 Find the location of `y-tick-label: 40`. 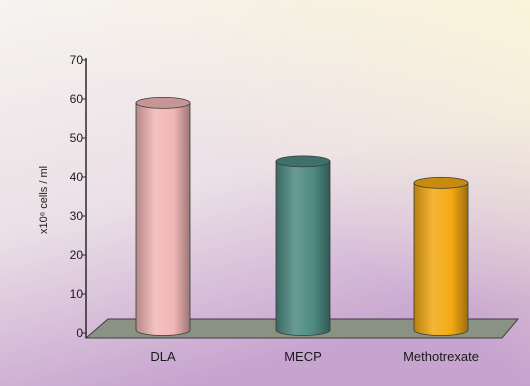

y-tick-label: 40 is located at coordinates (77, 177).